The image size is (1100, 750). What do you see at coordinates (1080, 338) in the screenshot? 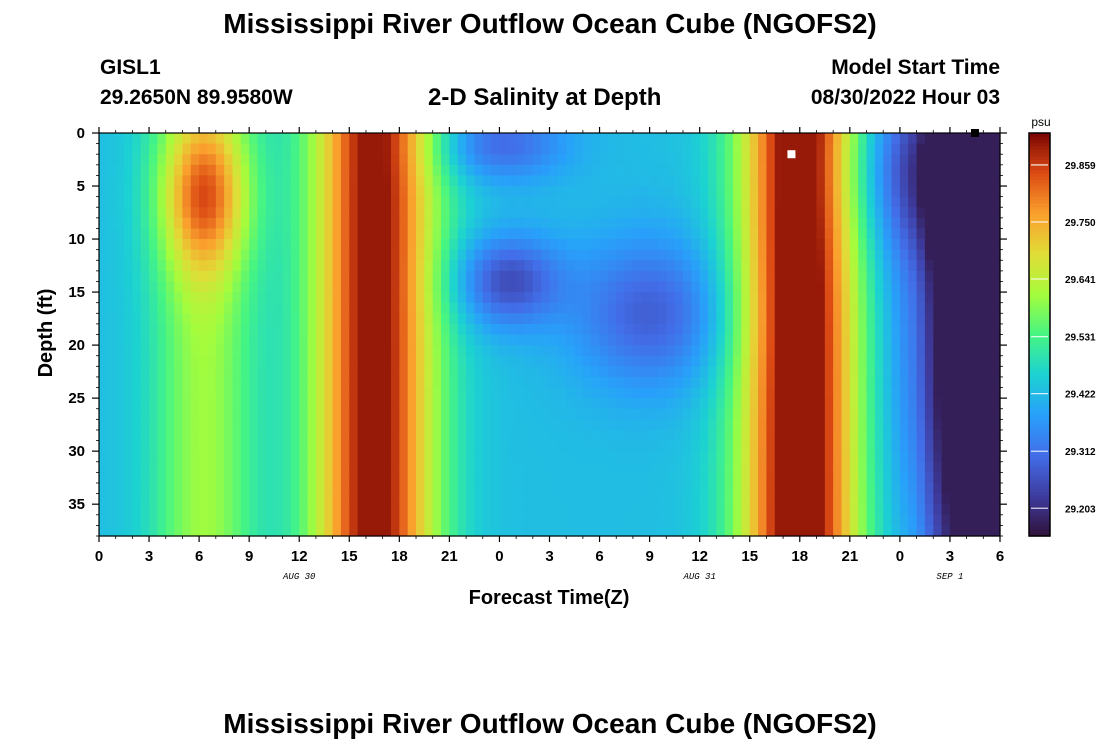
I see `colorbar-tick-label: 29.531` at bounding box center [1080, 338].